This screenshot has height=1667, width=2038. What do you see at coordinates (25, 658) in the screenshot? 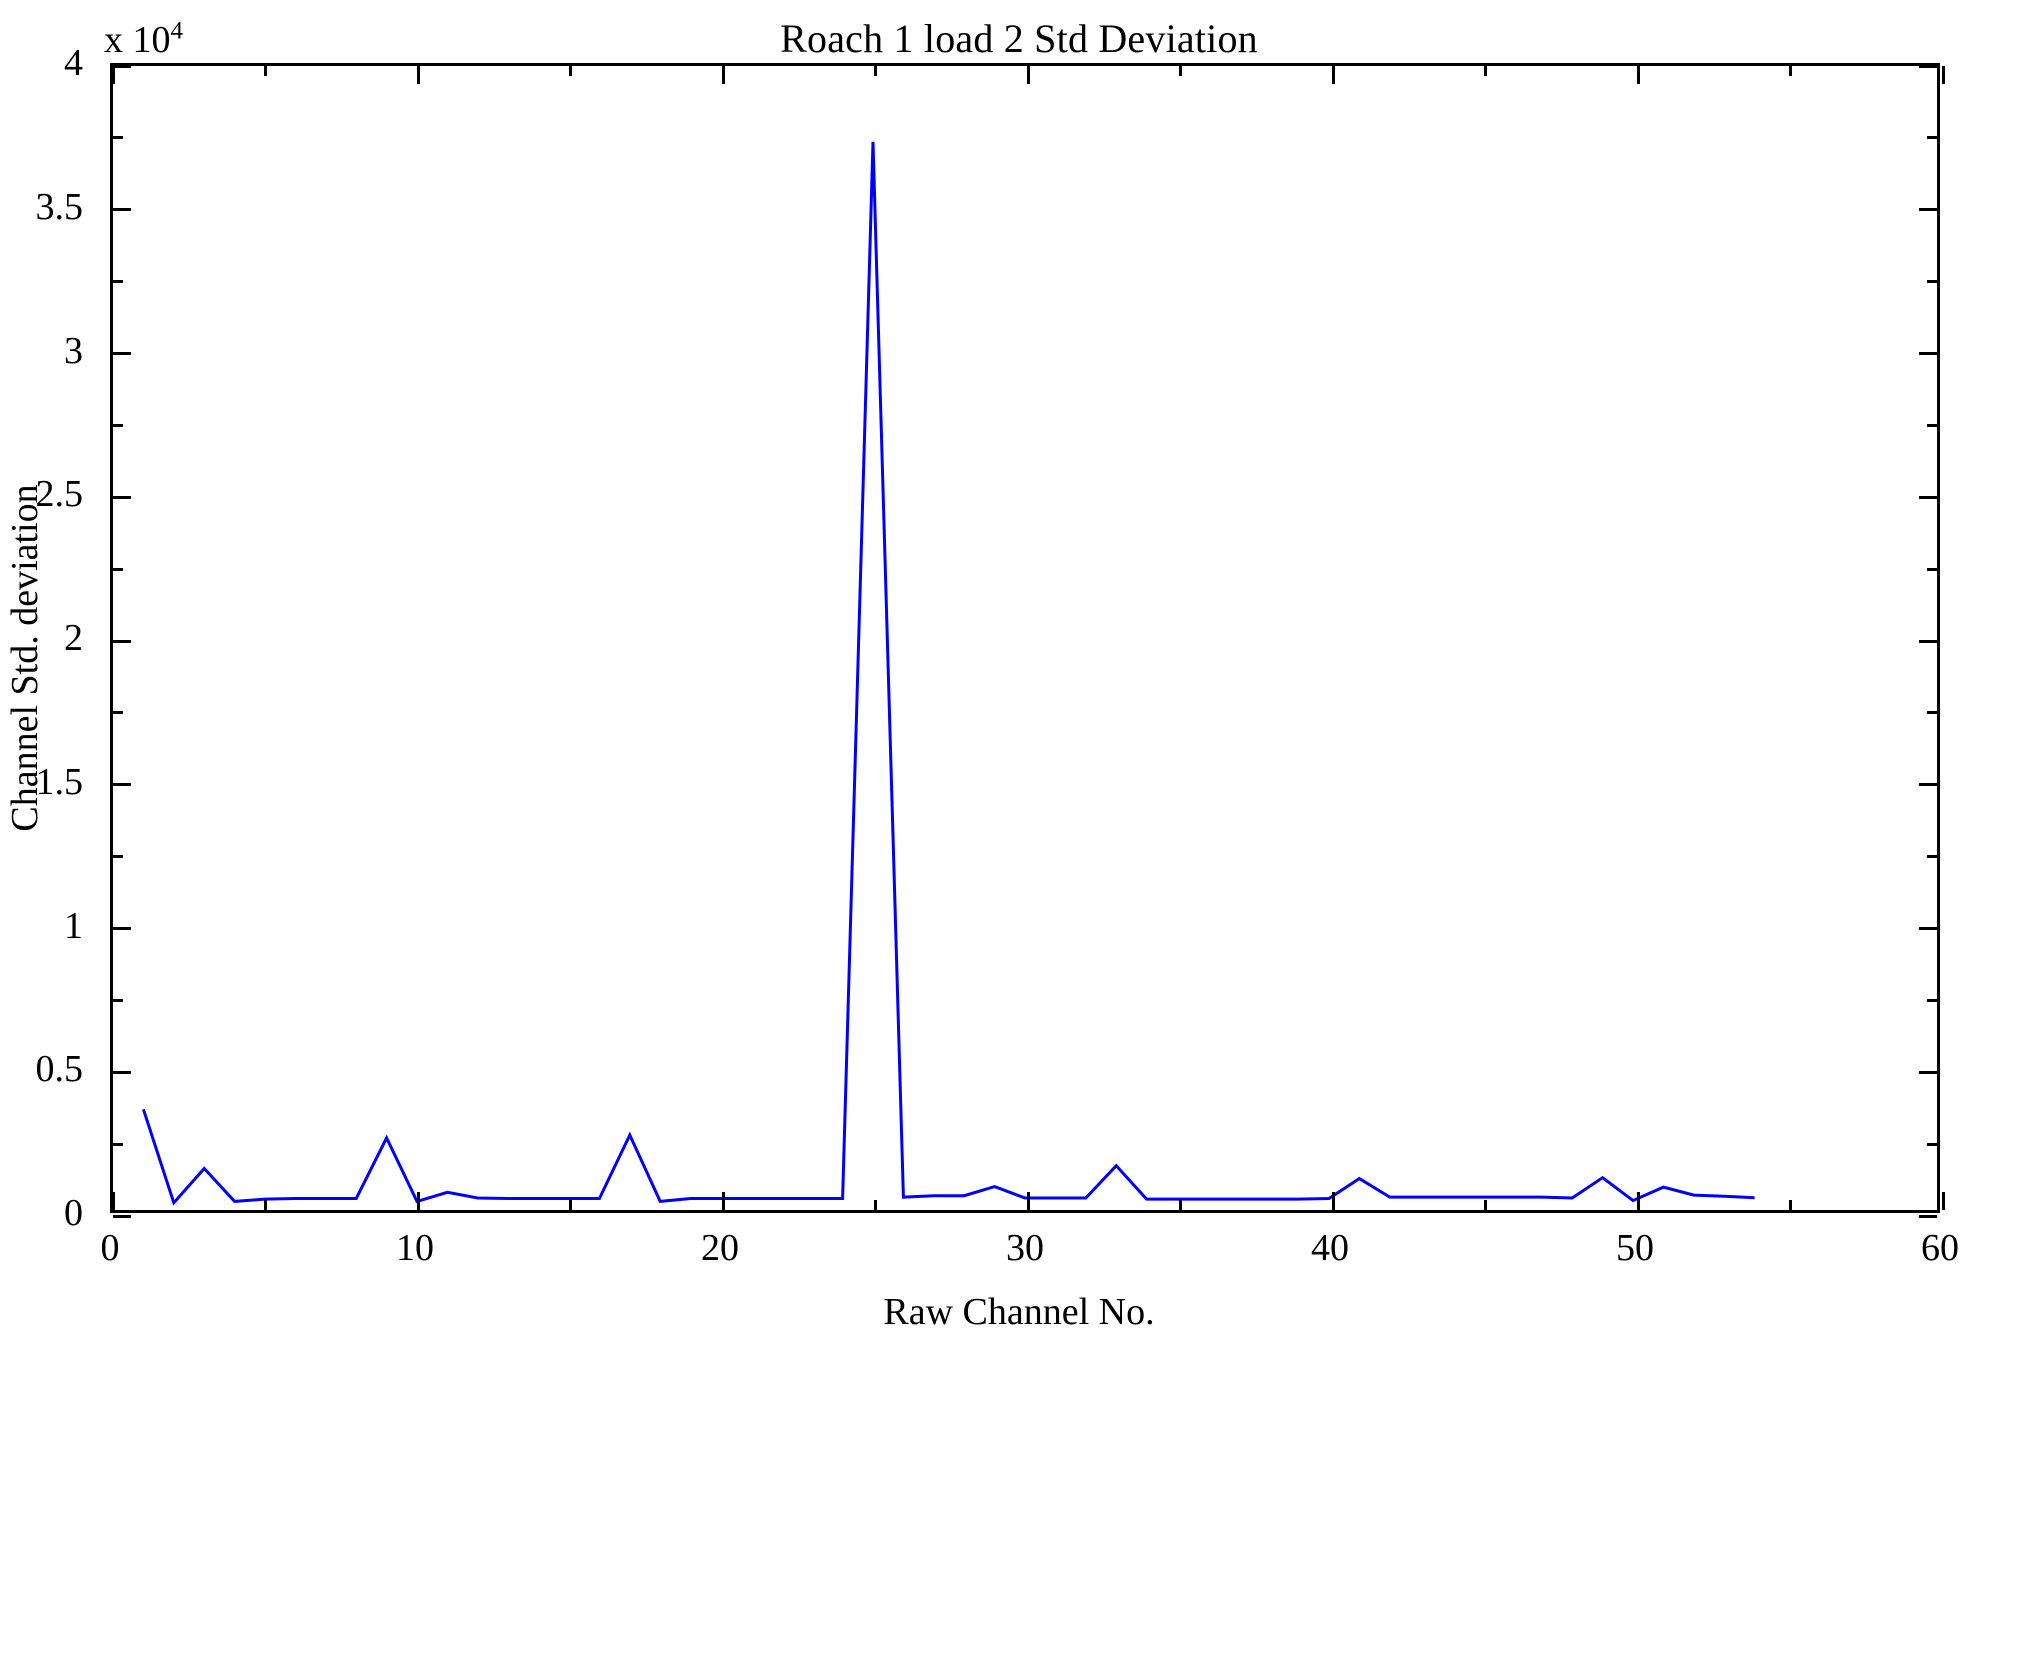
I see `y-axis-title: Channel Std. deviation` at bounding box center [25, 658].